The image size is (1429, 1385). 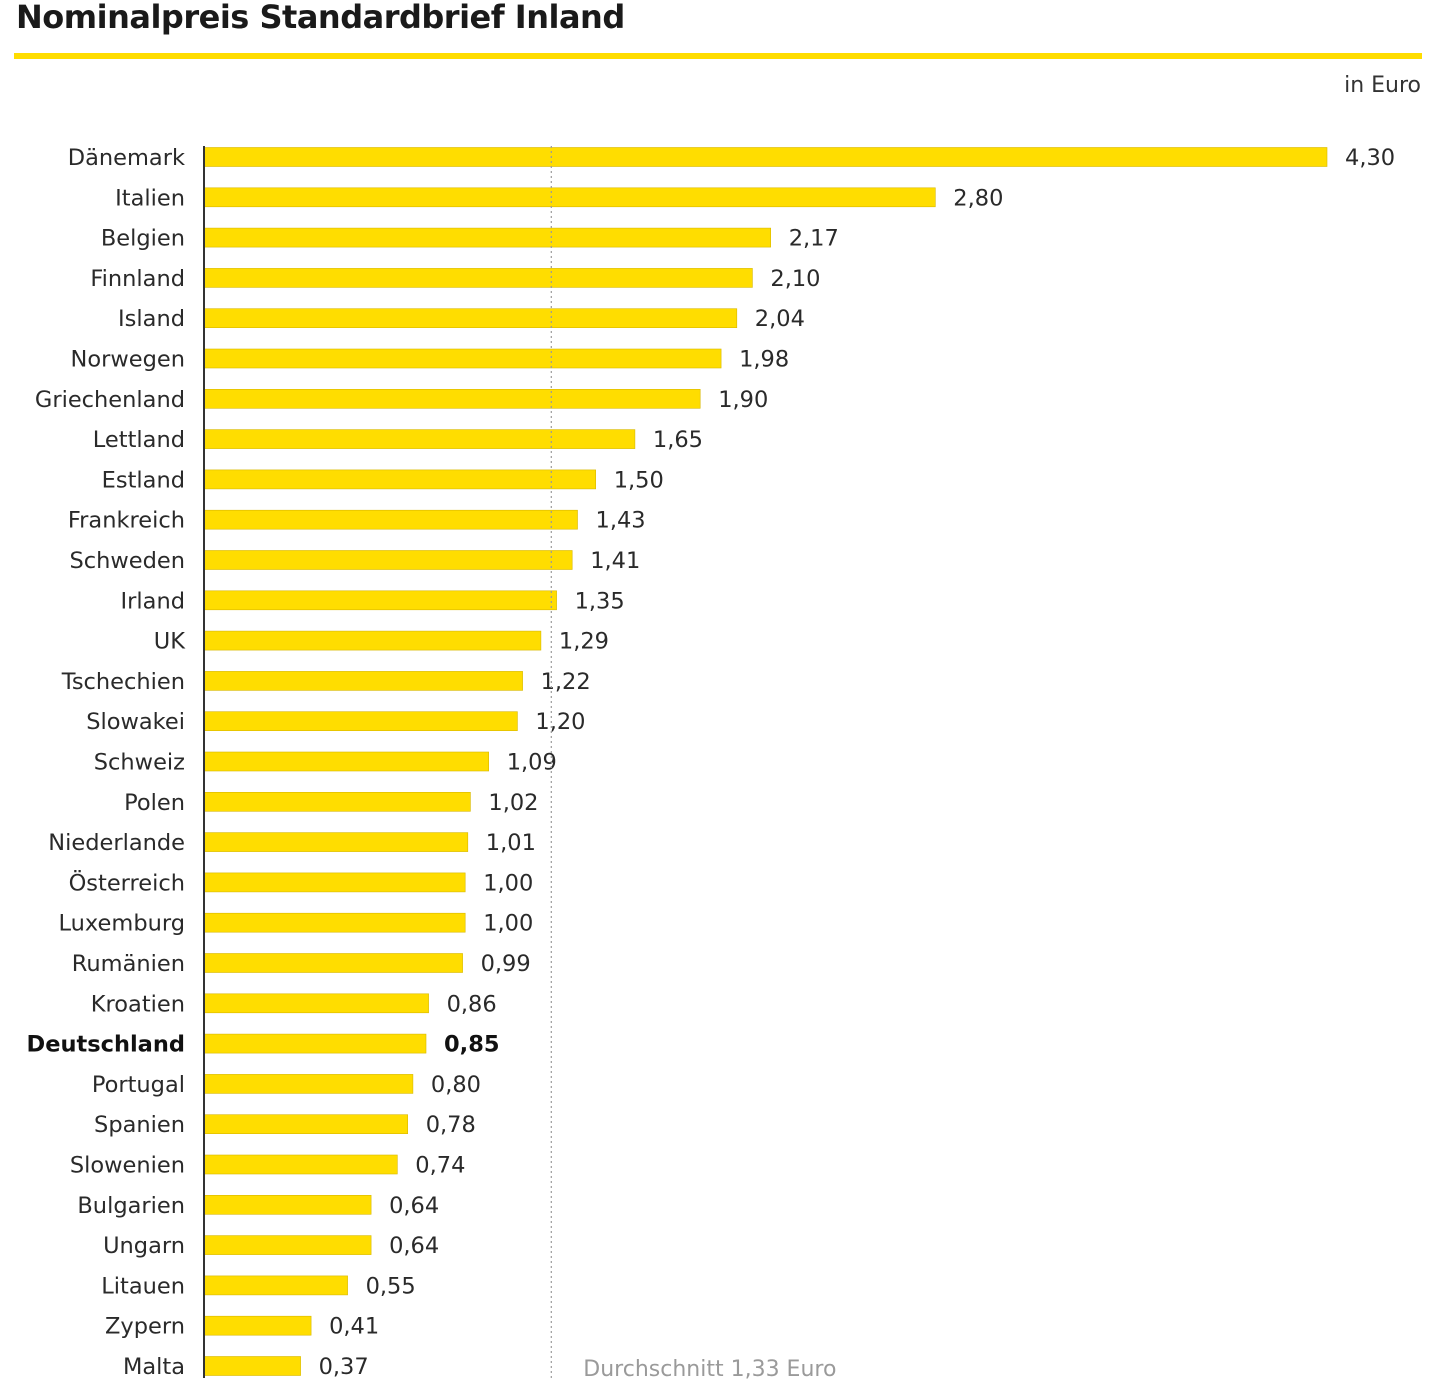 I want to click on value-label: 1,29, so click(x=584, y=642).